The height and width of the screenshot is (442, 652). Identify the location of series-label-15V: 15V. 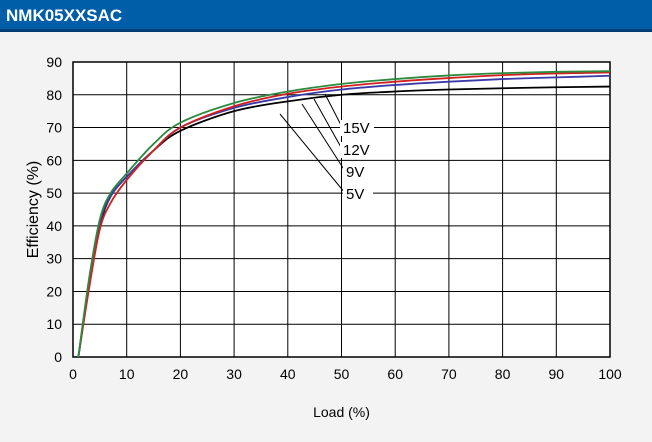
(356, 128).